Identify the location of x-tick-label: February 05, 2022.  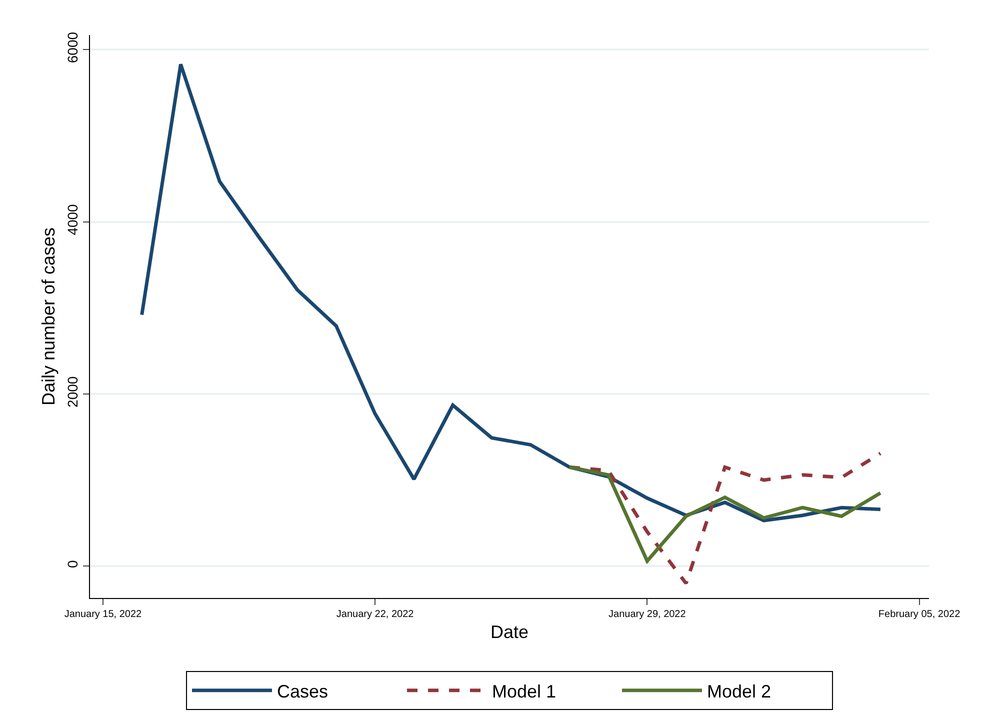
(919, 614).